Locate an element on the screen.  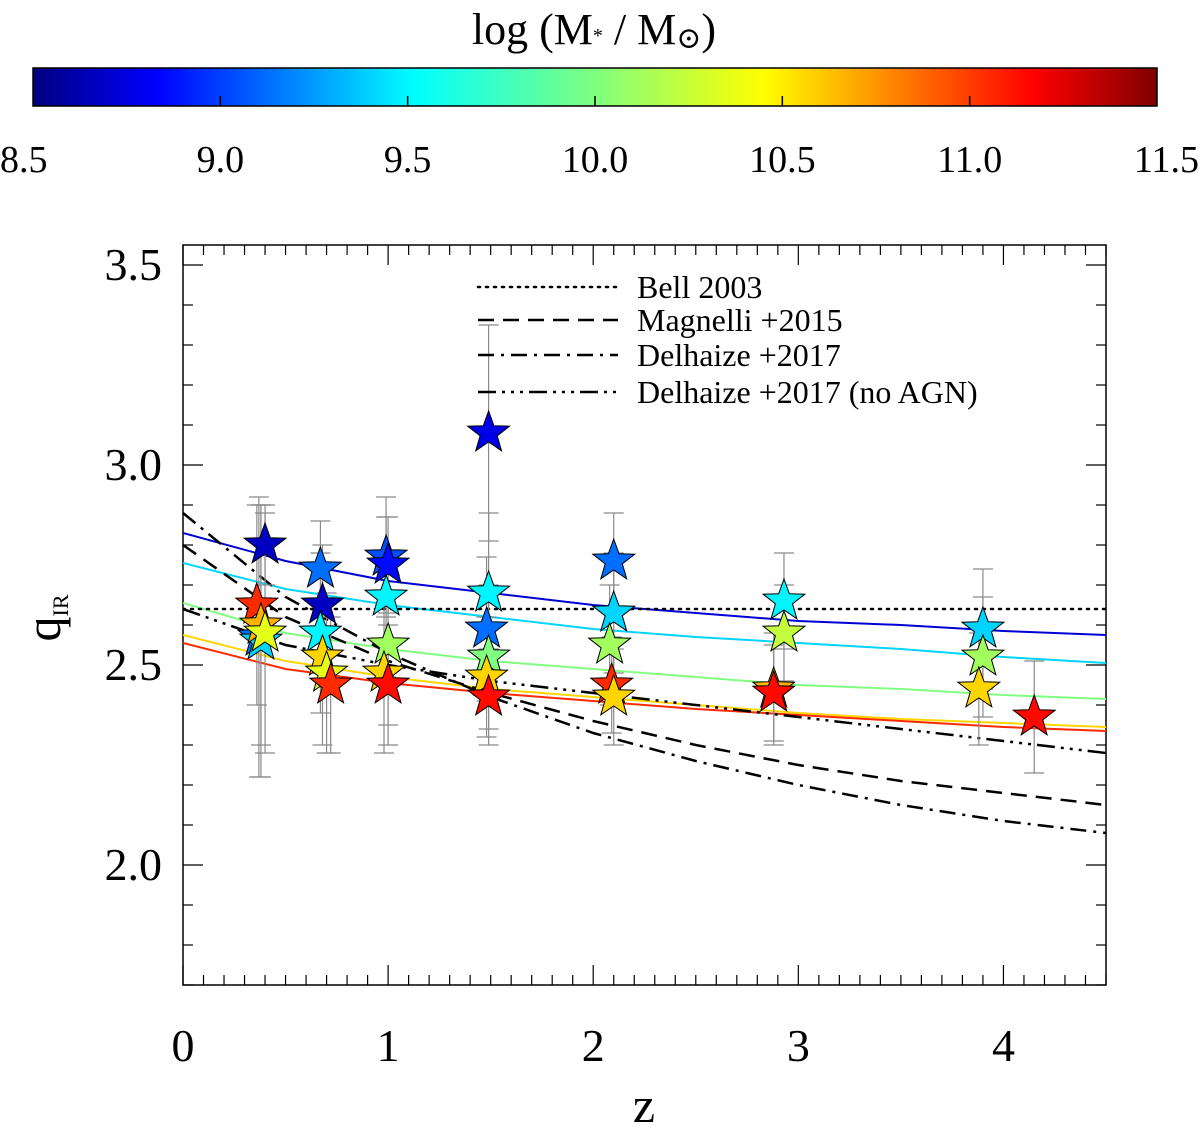
legend-entry: Bell 2003 is located at coordinates (619, 287).